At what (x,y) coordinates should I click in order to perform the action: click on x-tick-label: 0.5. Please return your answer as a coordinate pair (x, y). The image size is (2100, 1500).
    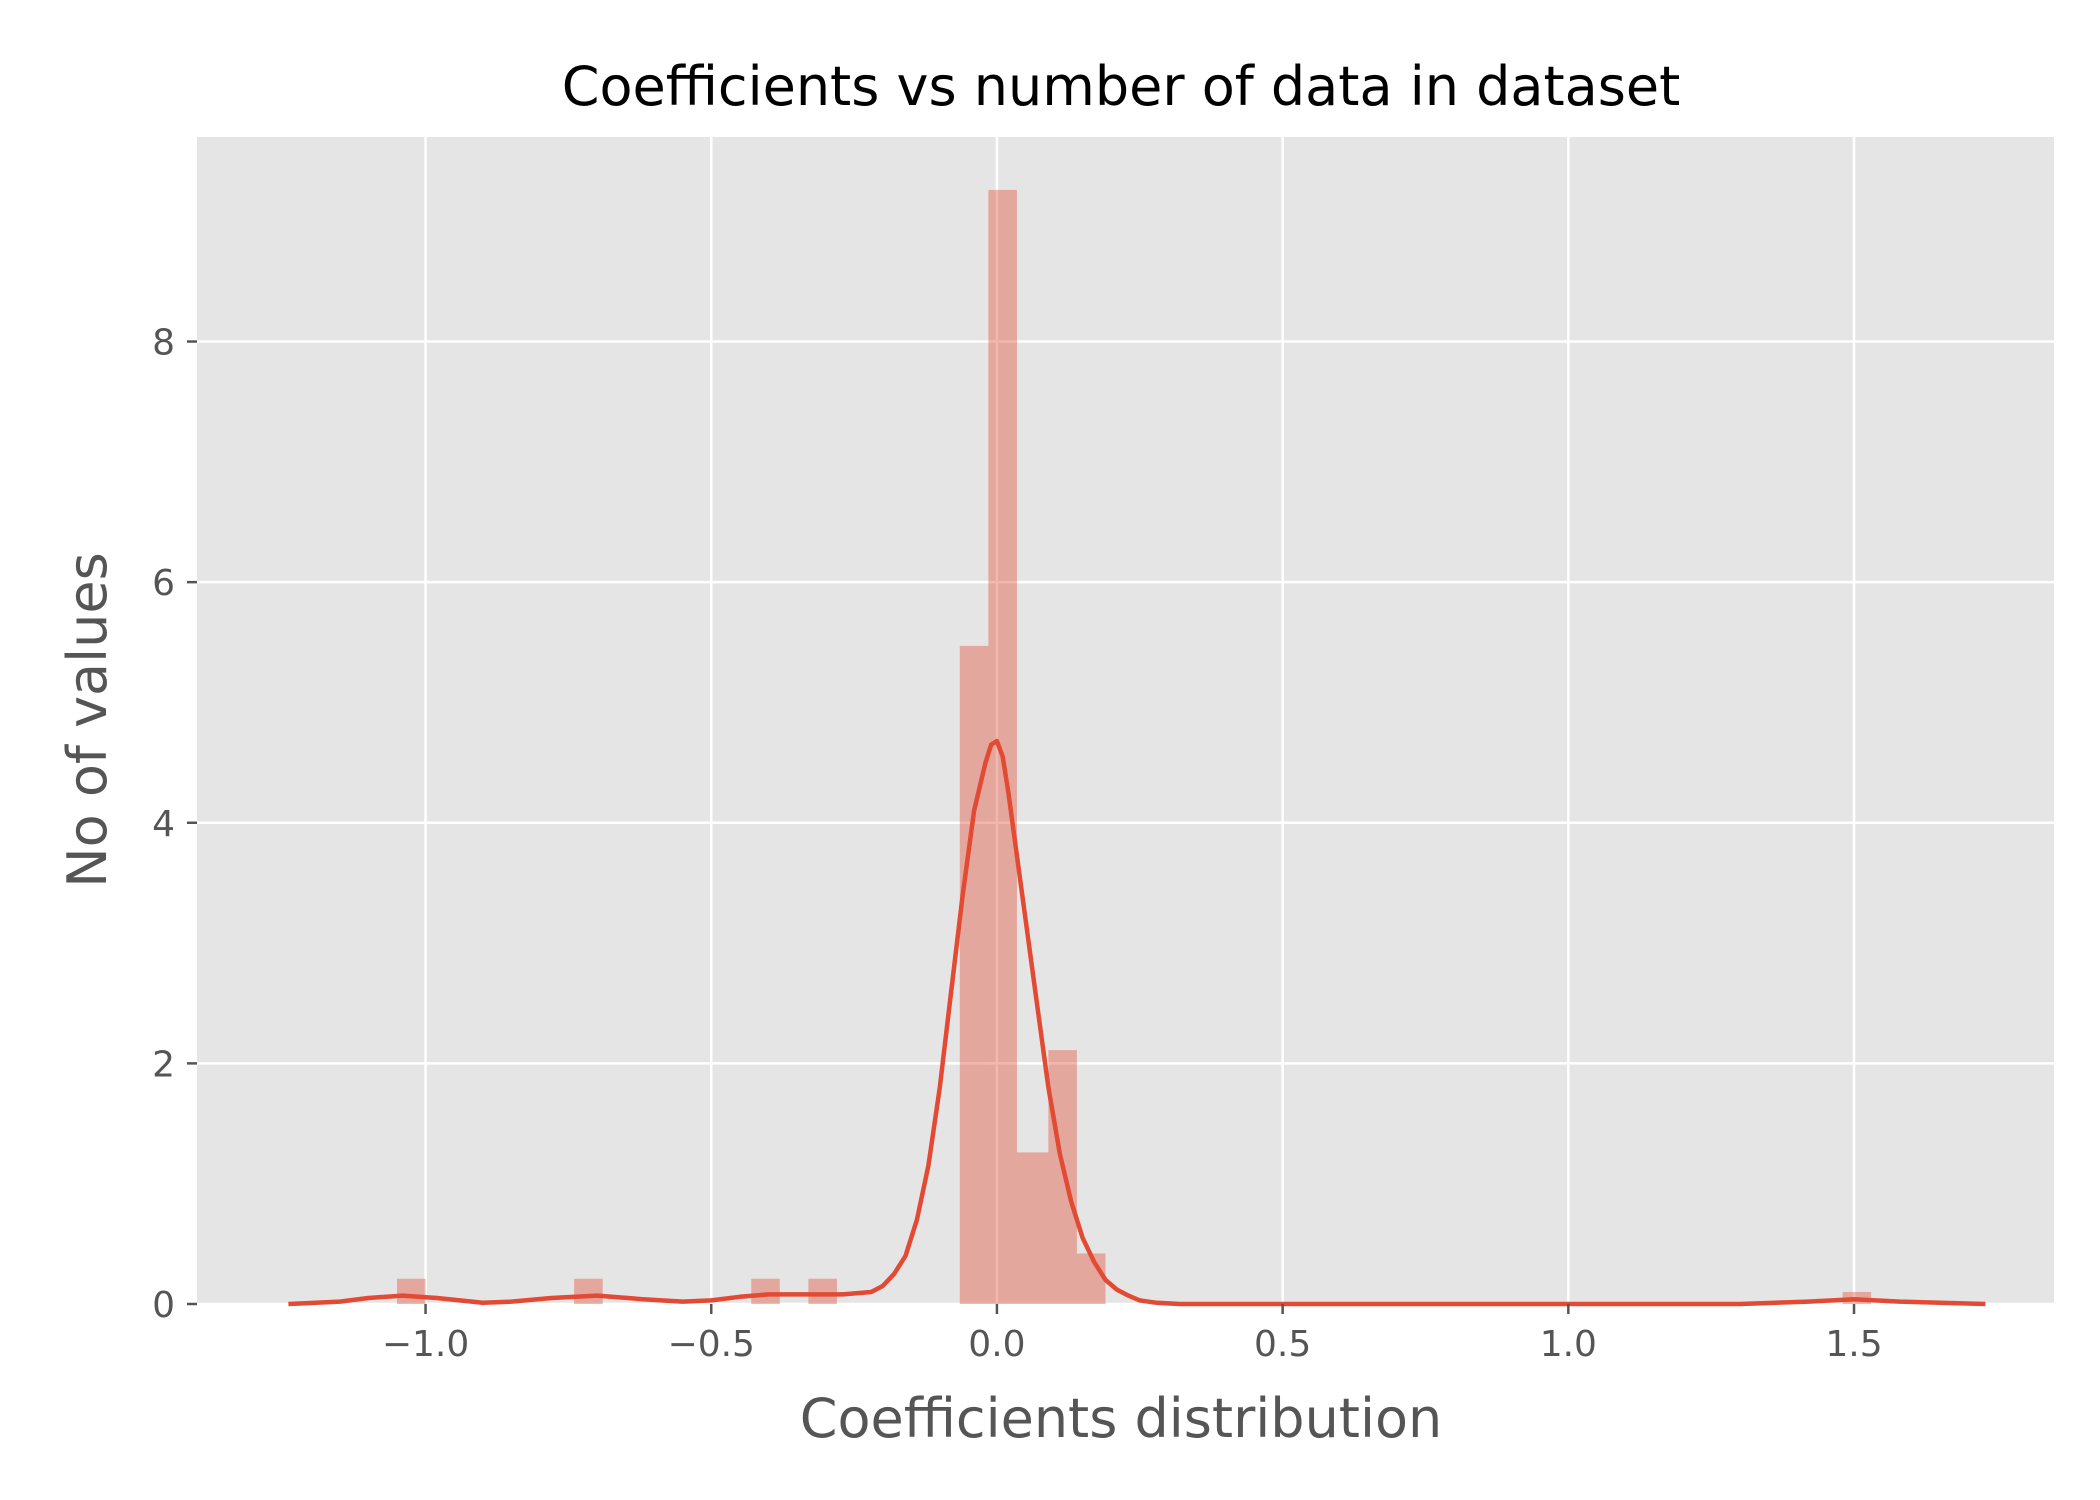
    Looking at the image, I should click on (1282, 1344).